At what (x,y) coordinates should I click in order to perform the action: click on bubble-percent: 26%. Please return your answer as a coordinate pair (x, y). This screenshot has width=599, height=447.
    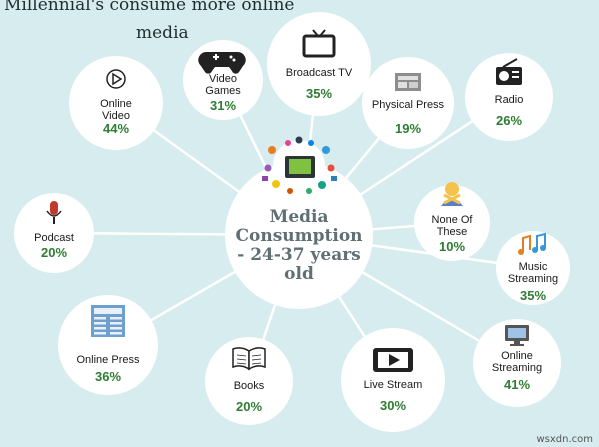
    Looking at the image, I should click on (509, 120).